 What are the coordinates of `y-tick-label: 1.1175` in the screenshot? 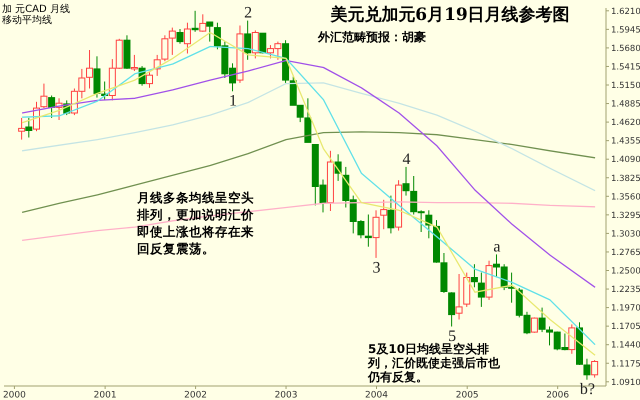 It's located at (625, 364).